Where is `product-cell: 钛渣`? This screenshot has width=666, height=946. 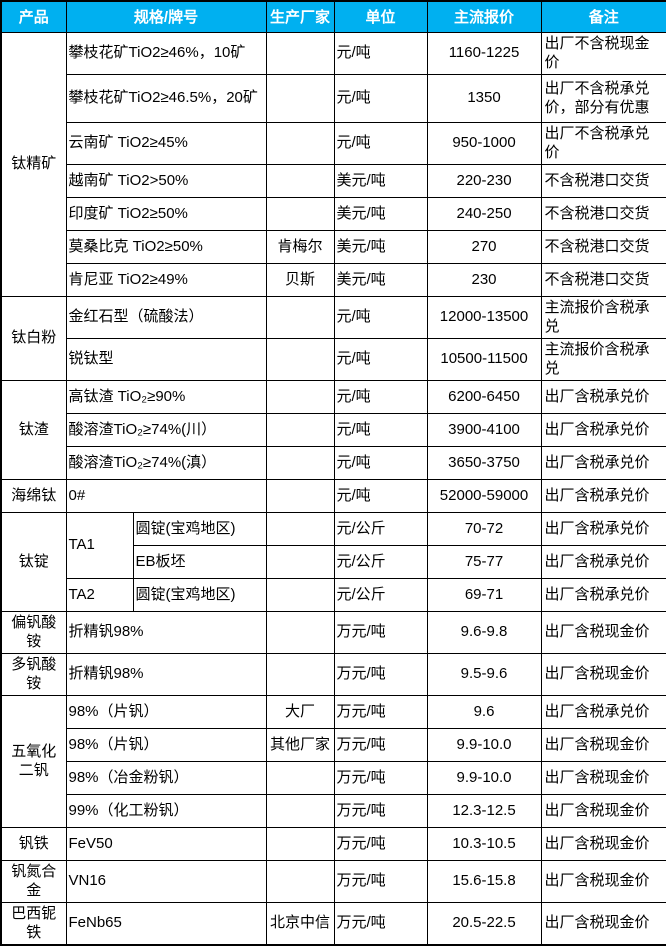
product-cell: 钛渣 is located at coordinates (33, 429).